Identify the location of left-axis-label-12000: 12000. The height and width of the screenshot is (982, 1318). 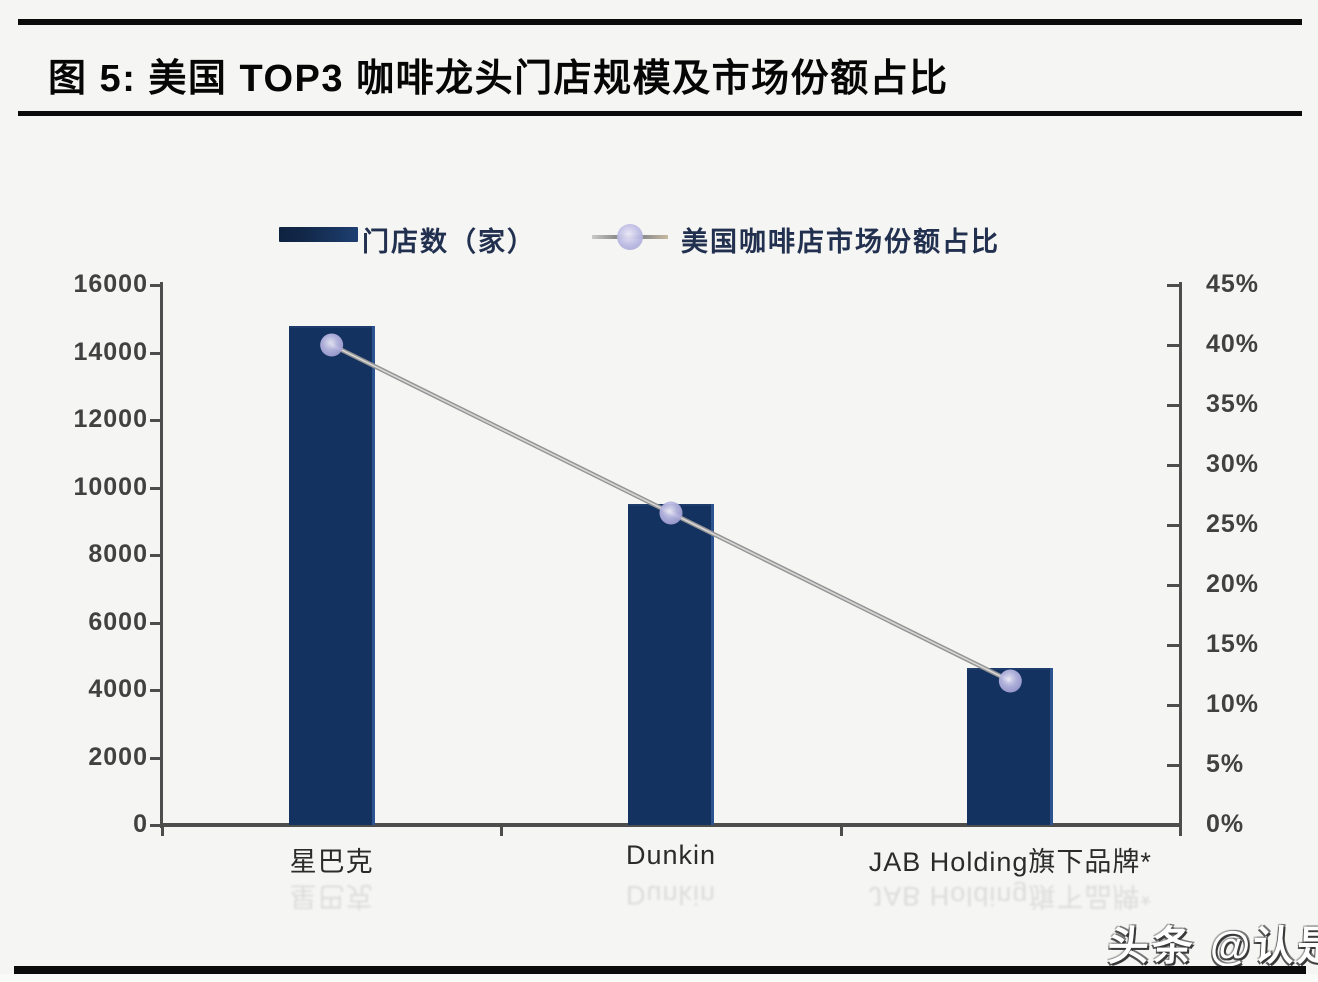
(110, 418).